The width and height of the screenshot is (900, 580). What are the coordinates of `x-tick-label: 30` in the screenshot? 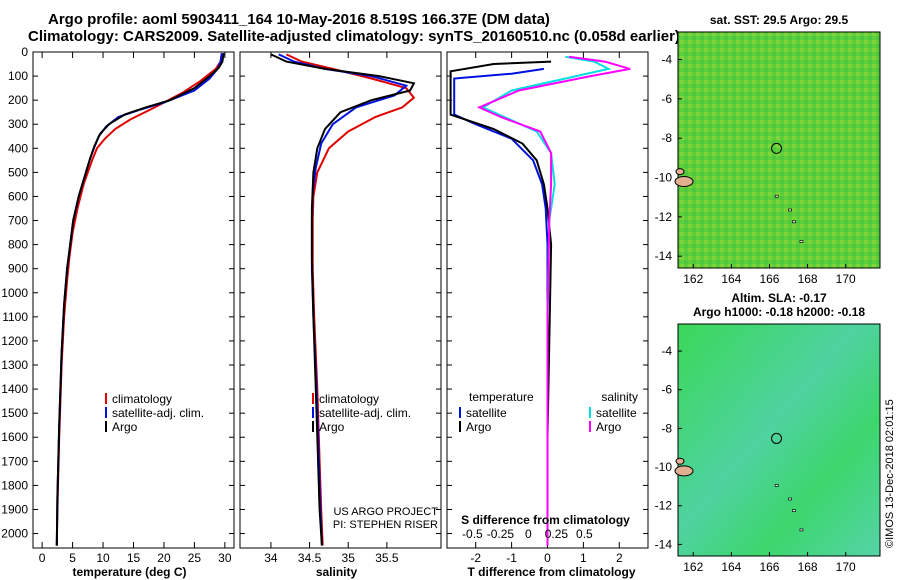 It's located at (225, 558).